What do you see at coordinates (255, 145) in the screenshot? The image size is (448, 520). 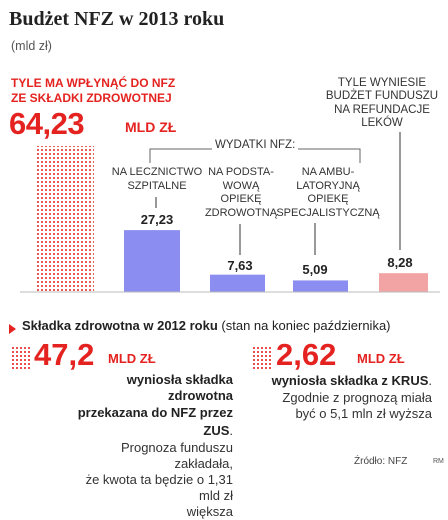 I see `expenses-label: WYDATKI NFZ:` at bounding box center [255, 145].